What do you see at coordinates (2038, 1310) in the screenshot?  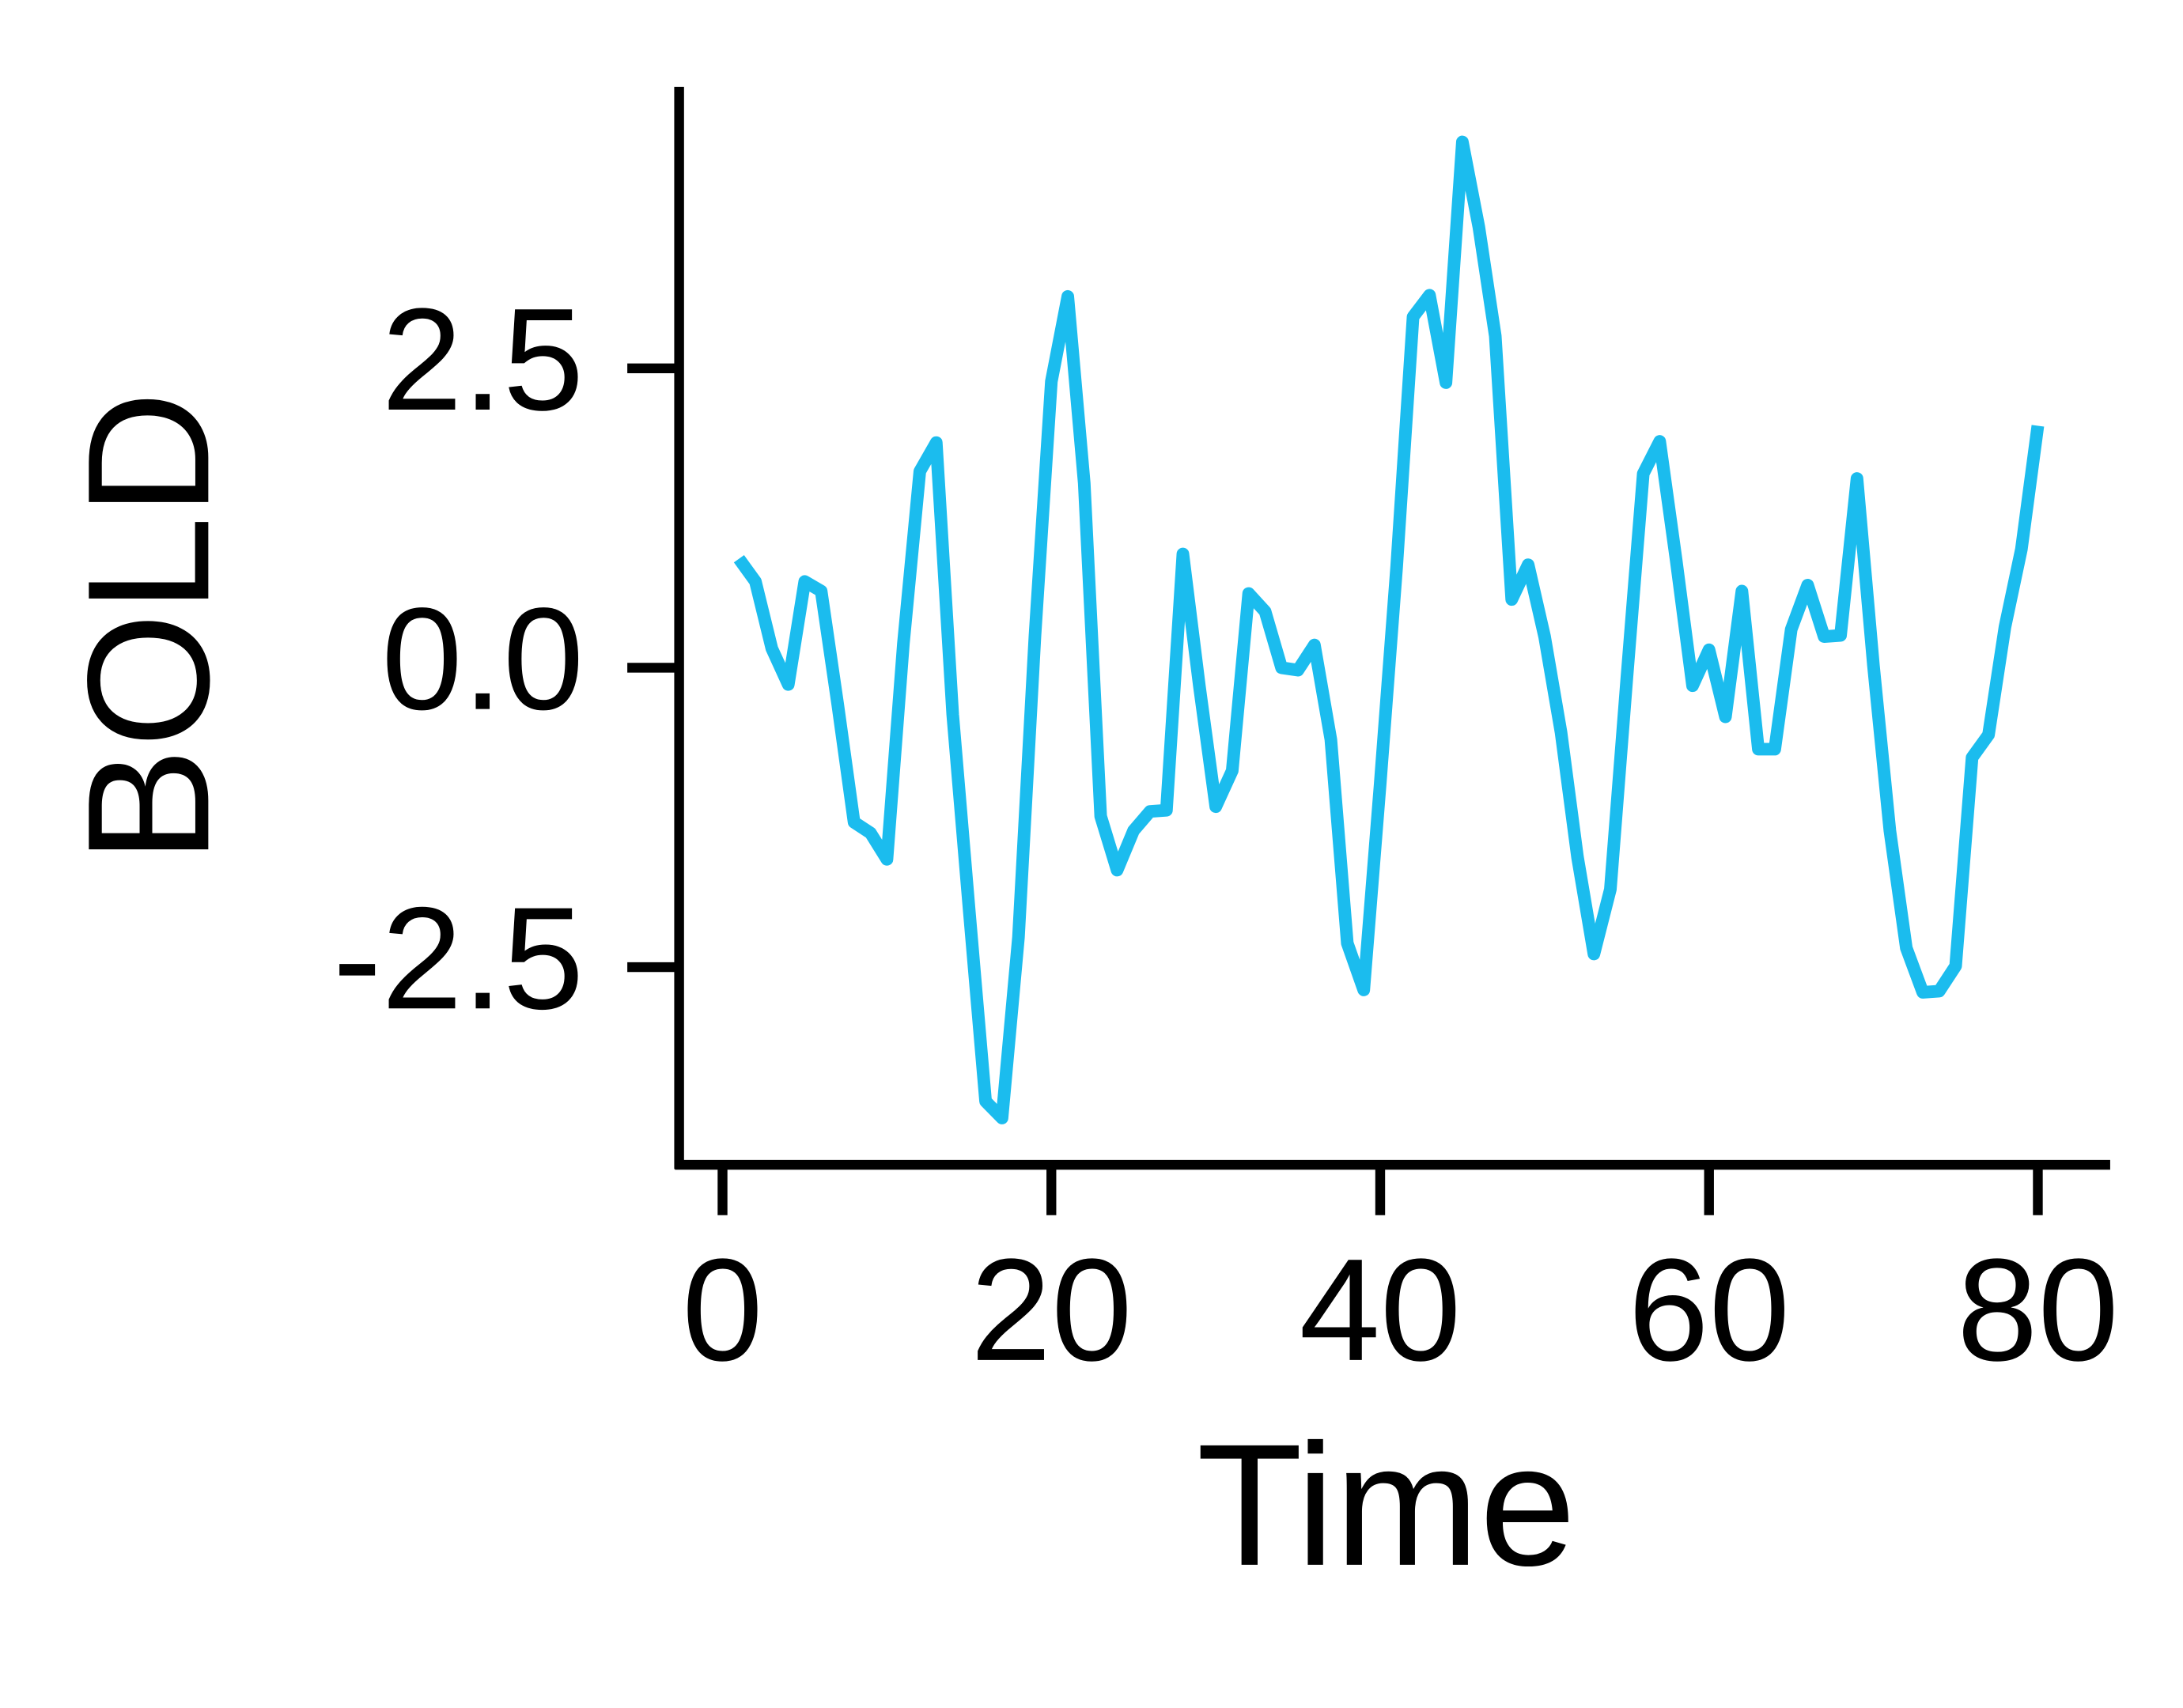 I see `x-tick-label: 80` at bounding box center [2038, 1310].